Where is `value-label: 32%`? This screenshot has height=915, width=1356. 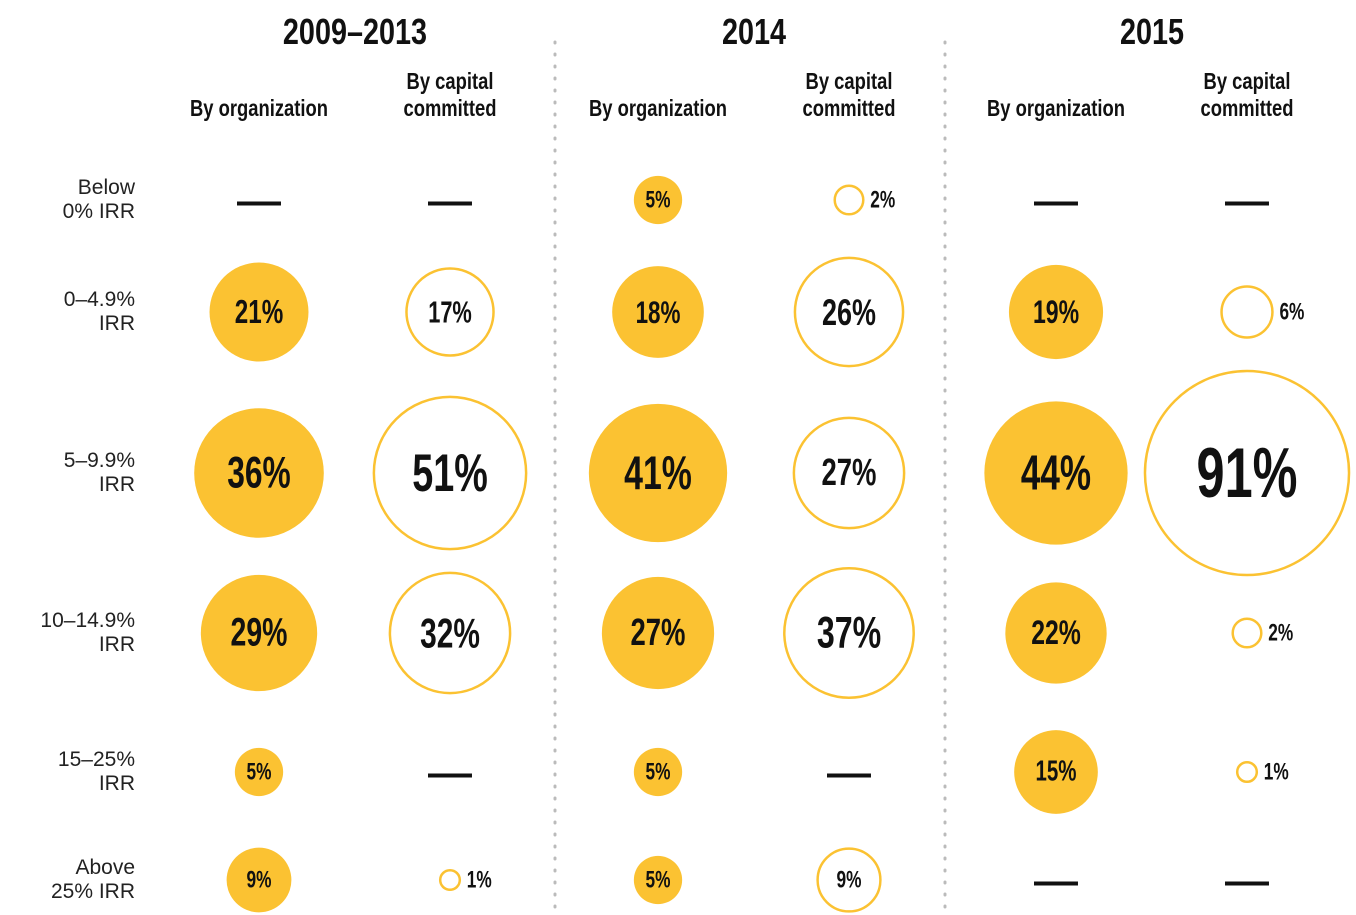
value-label: 32% is located at coordinates (450, 632).